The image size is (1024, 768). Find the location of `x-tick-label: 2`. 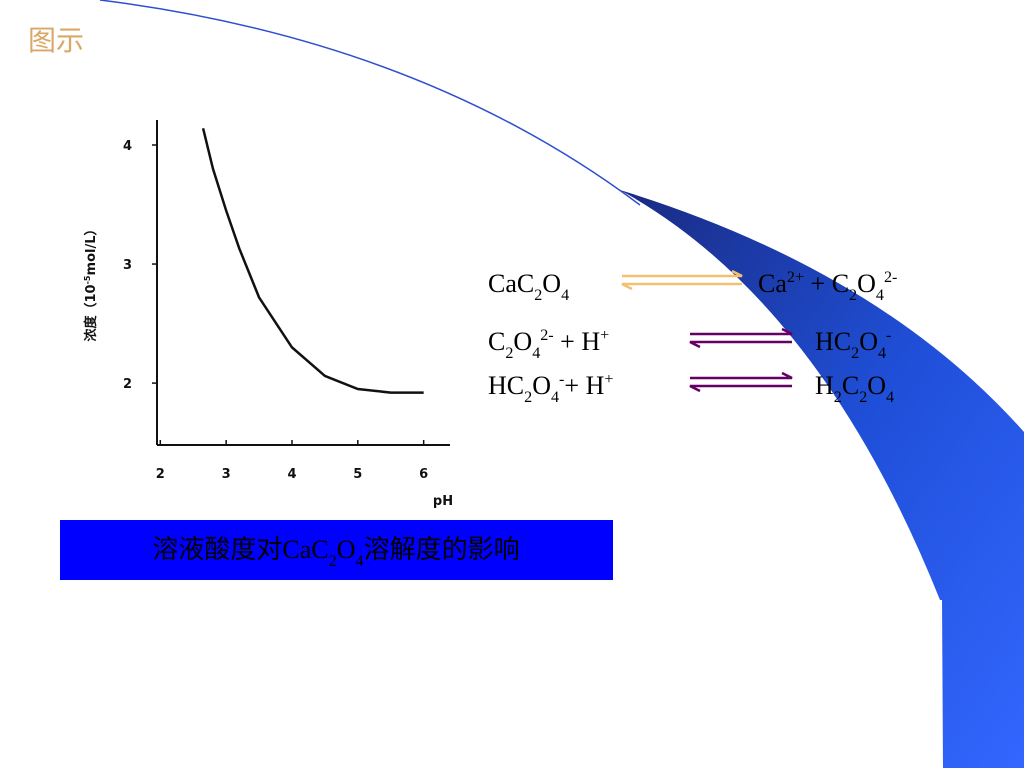

x-tick-label: 2 is located at coordinates (160, 474).